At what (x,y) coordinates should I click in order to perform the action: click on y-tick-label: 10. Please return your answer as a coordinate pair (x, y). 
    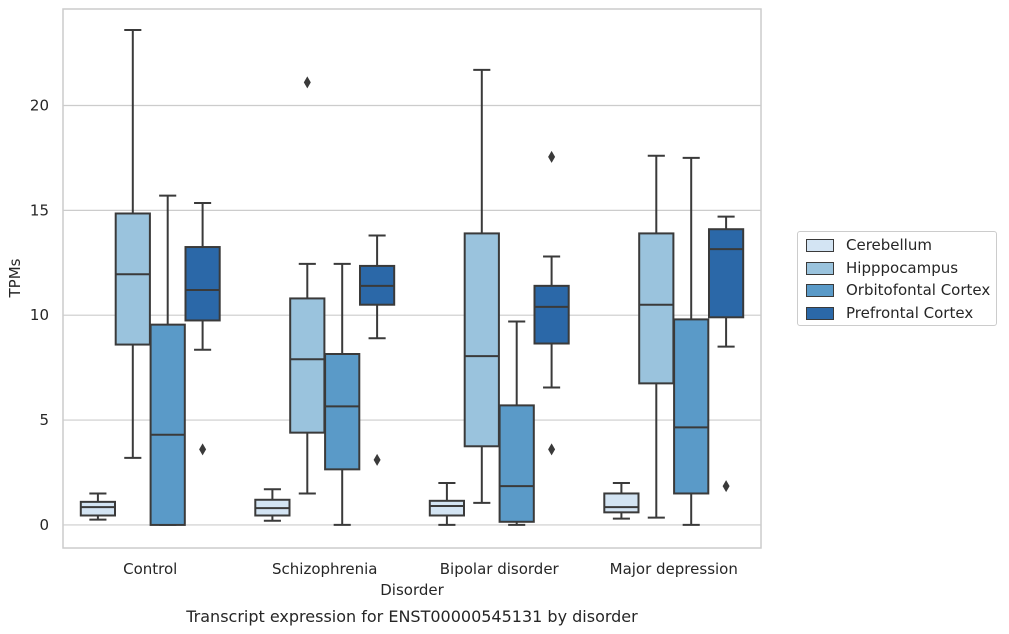
    Looking at the image, I should click on (39, 315).